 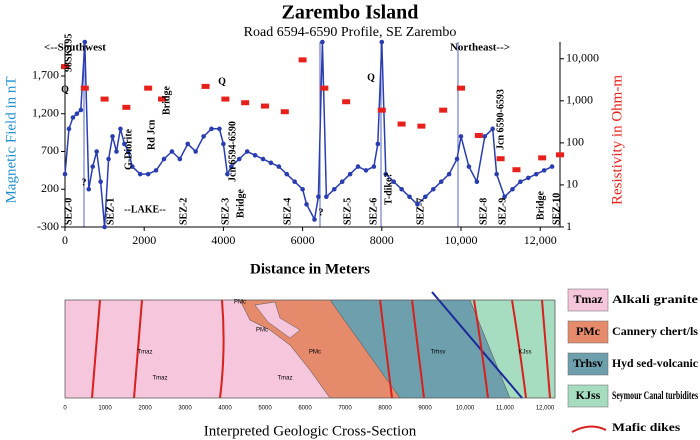 What do you see at coordinates (588, 395) in the screenshot?
I see `legend-code: KJss` at bounding box center [588, 395].